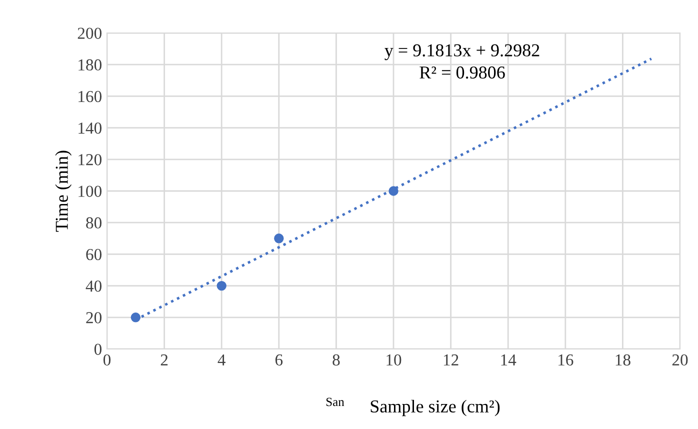  What do you see at coordinates (94, 223) in the screenshot?
I see `y-tick-label: 80` at bounding box center [94, 223].